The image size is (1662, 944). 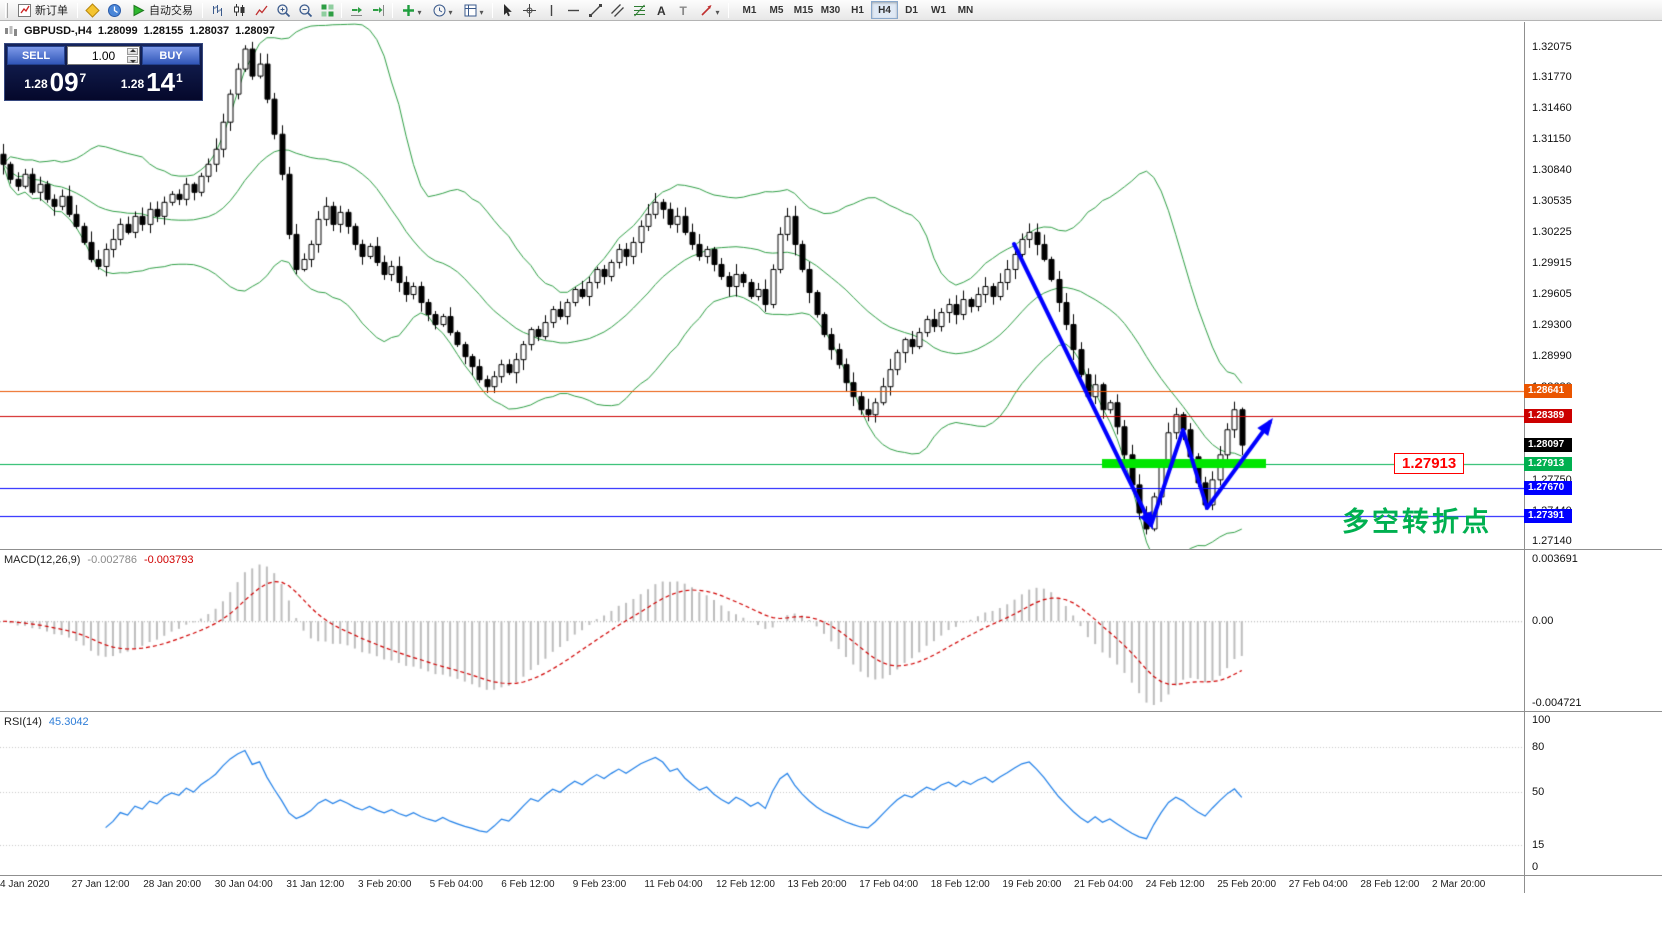 What do you see at coordinates (1417, 522) in the screenshot?
I see `pivot-annotation: 多空转折点` at bounding box center [1417, 522].